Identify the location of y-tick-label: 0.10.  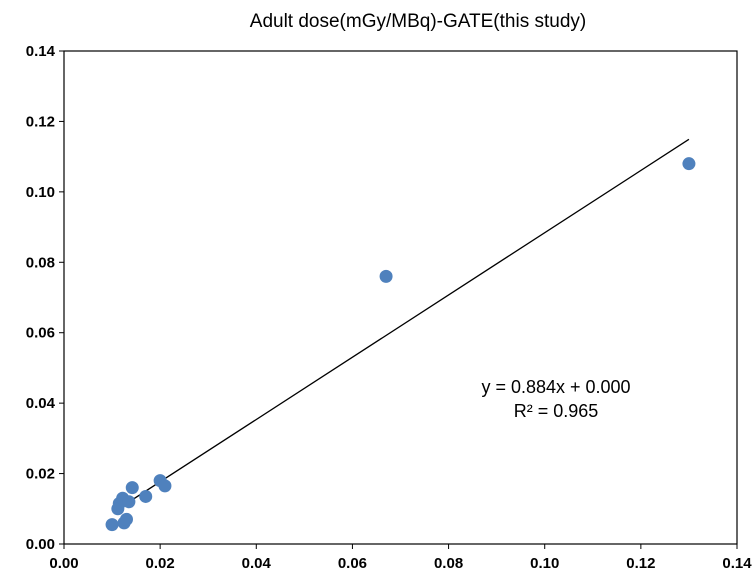
(40, 192).